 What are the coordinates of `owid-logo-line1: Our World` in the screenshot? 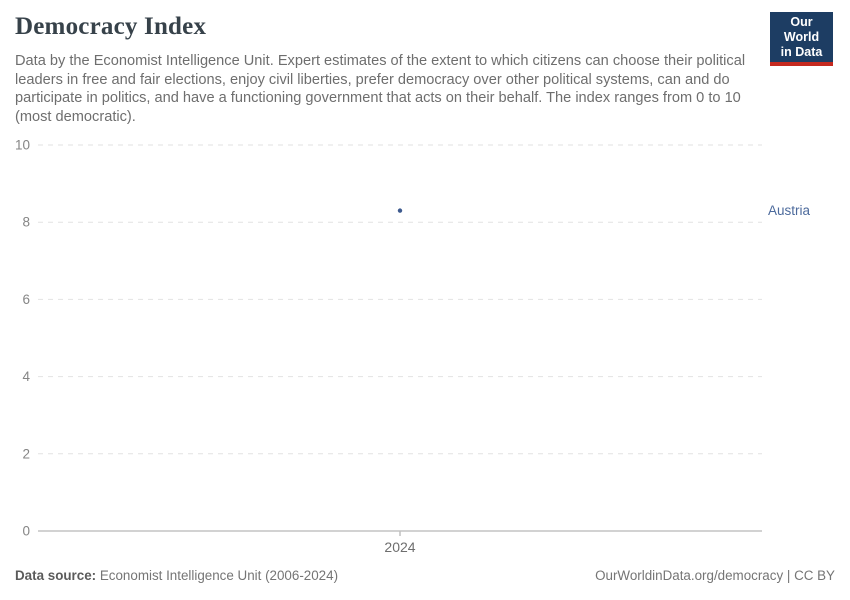 It's located at (801, 29).